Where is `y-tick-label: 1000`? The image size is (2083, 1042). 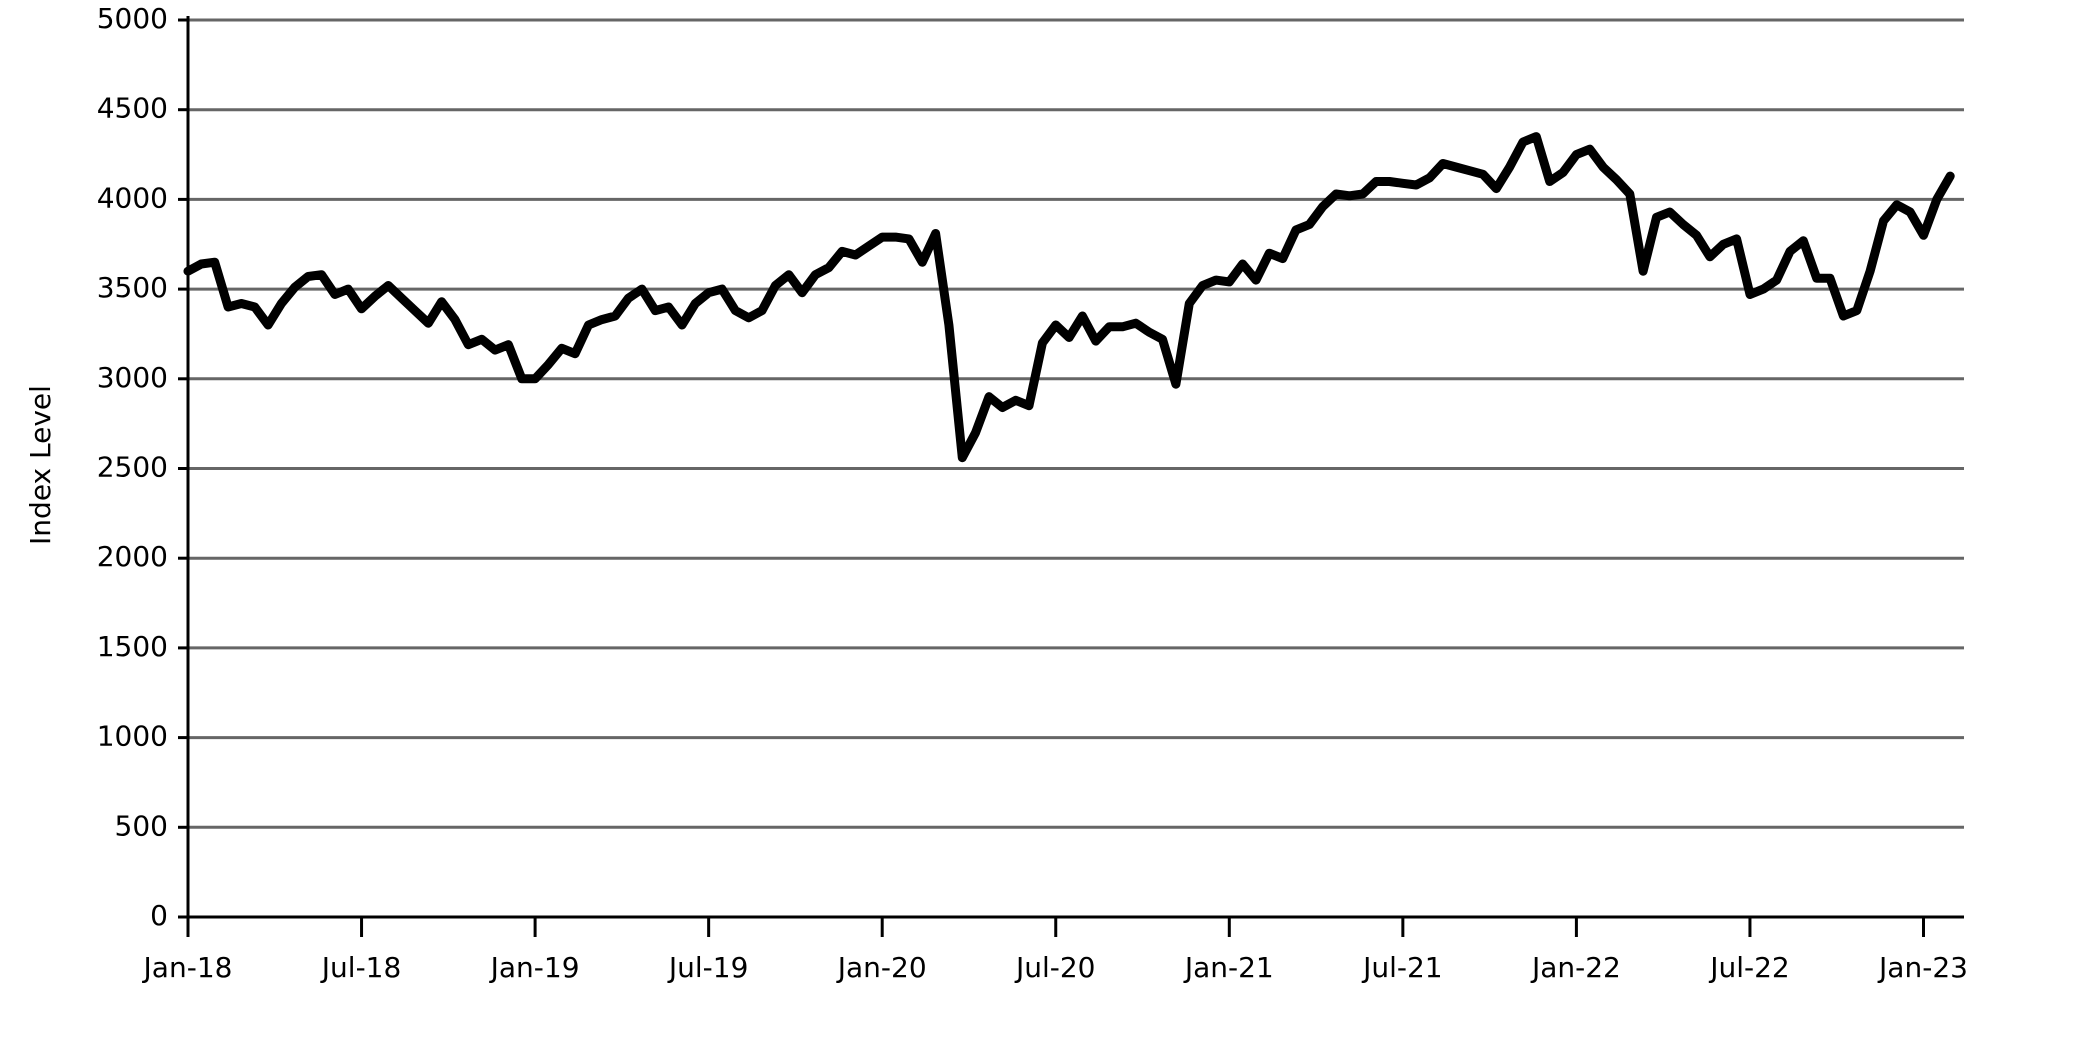
y-tick-label: 1000 is located at coordinates (132, 736).